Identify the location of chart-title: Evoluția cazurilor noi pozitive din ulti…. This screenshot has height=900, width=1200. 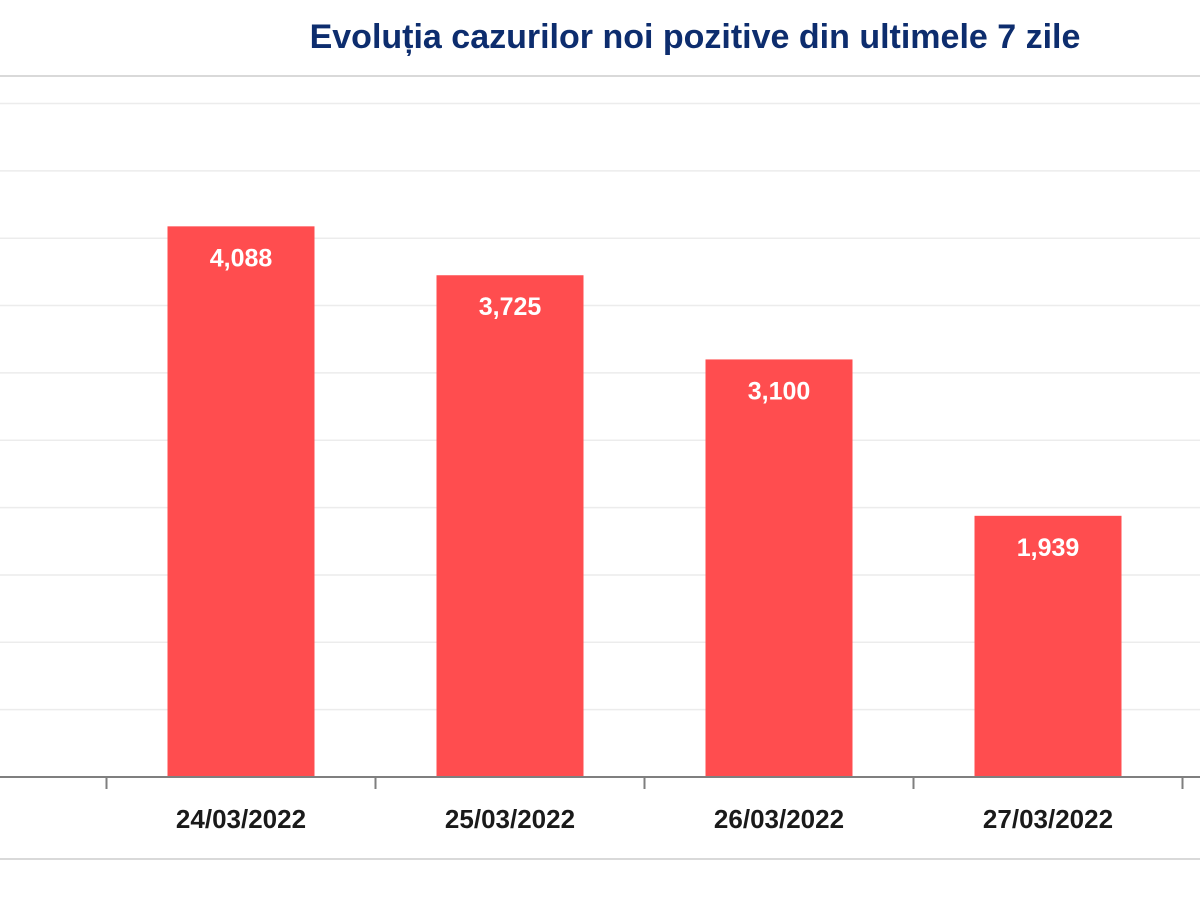
(695, 37).